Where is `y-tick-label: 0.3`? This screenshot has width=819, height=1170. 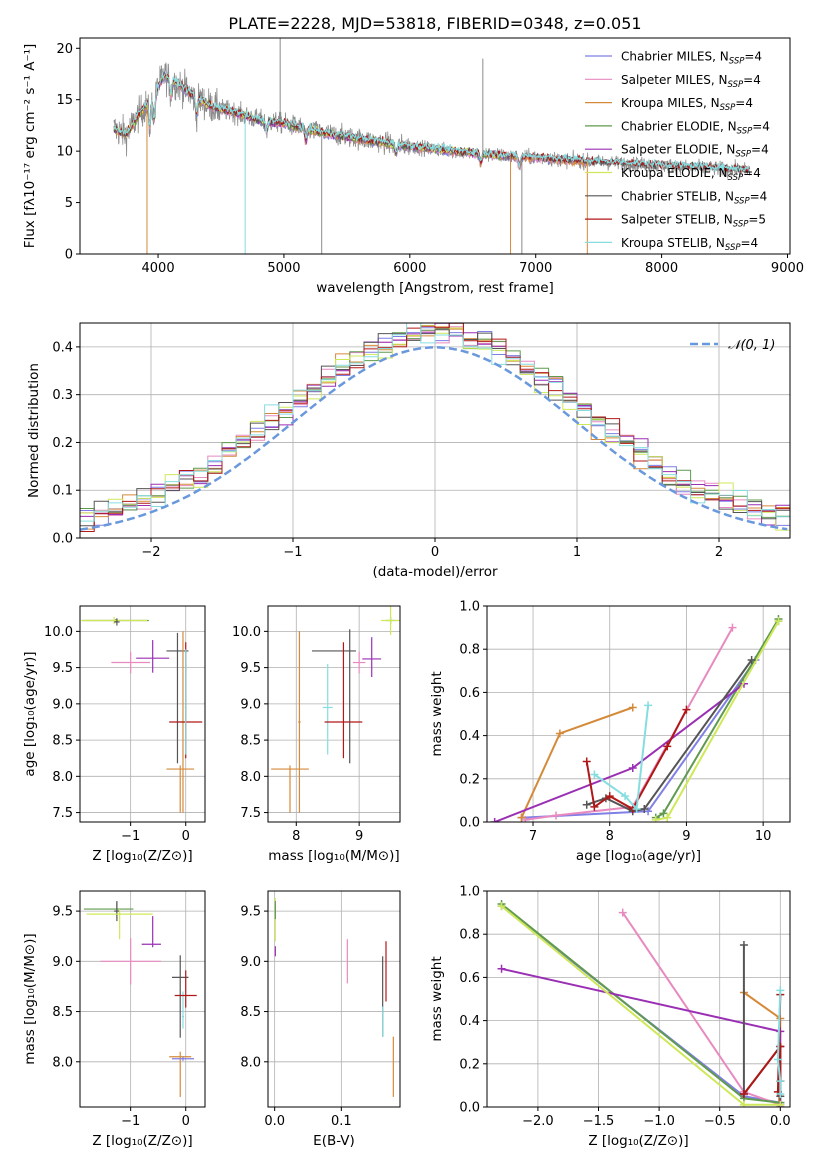 y-tick-label: 0.3 is located at coordinates (62, 395).